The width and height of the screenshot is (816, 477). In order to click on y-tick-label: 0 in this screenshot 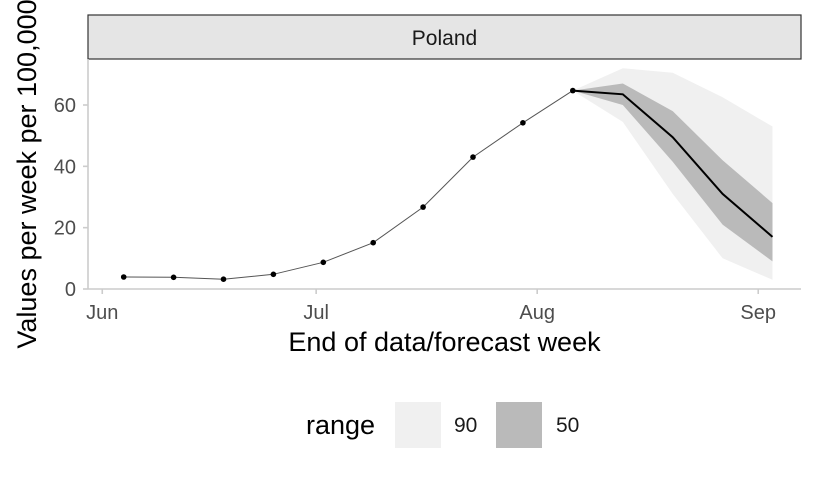, I will do `click(70, 290)`.